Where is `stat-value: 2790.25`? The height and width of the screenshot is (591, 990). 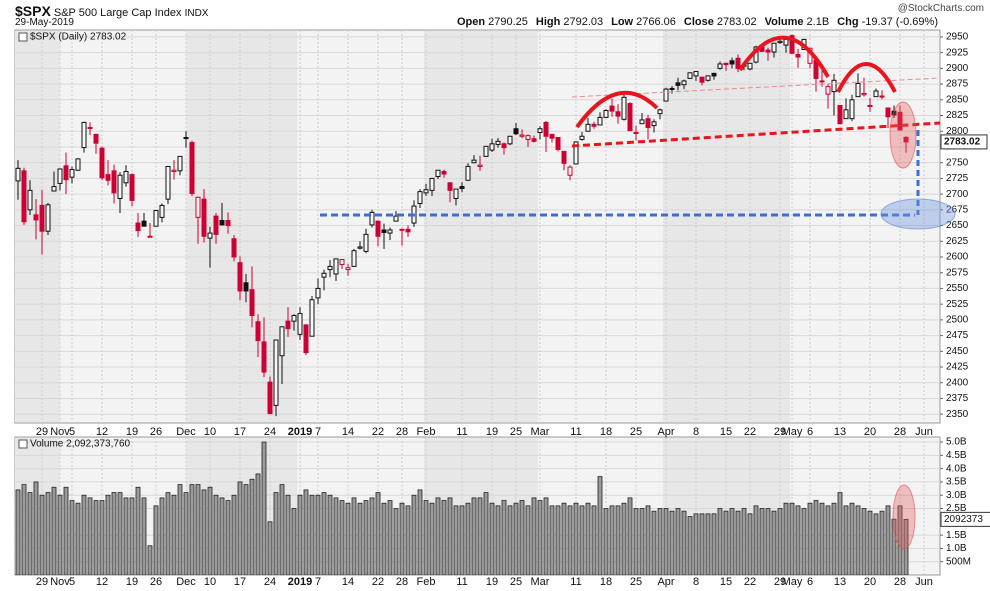 stat-value: 2790.25 is located at coordinates (508, 22).